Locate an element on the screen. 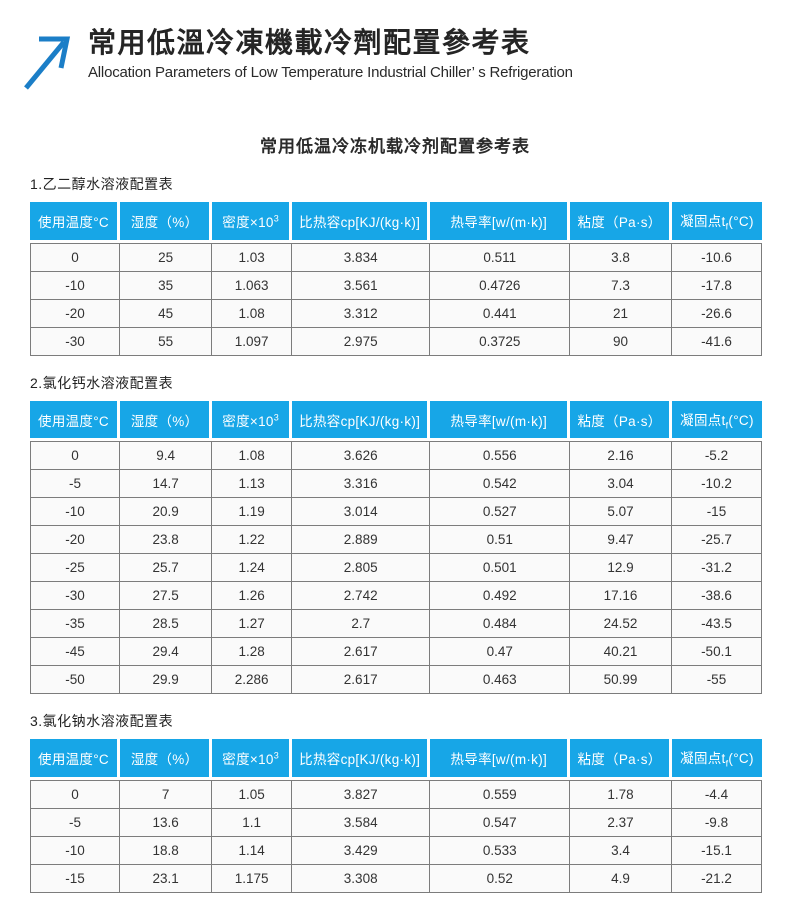 The width and height of the screenshot is (790, 914). table-row: 0 25 1.03 3.834 0.511 3.8 -10.6 is located at coordinates (396, 257).